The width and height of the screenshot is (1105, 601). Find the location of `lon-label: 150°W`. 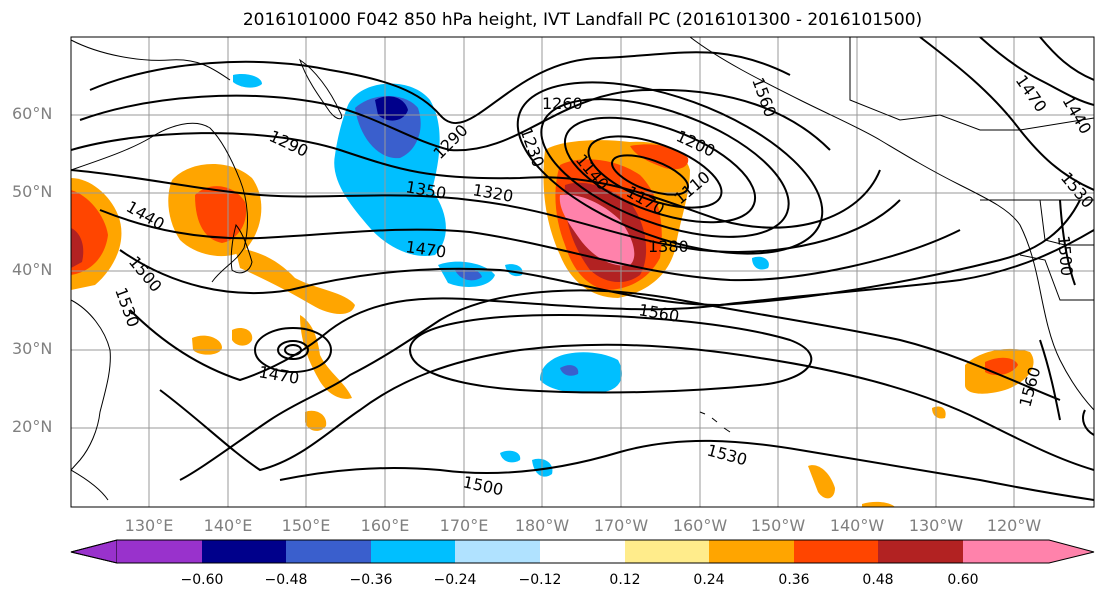

lon-label: 150°W is located at coordinates (778, 525).